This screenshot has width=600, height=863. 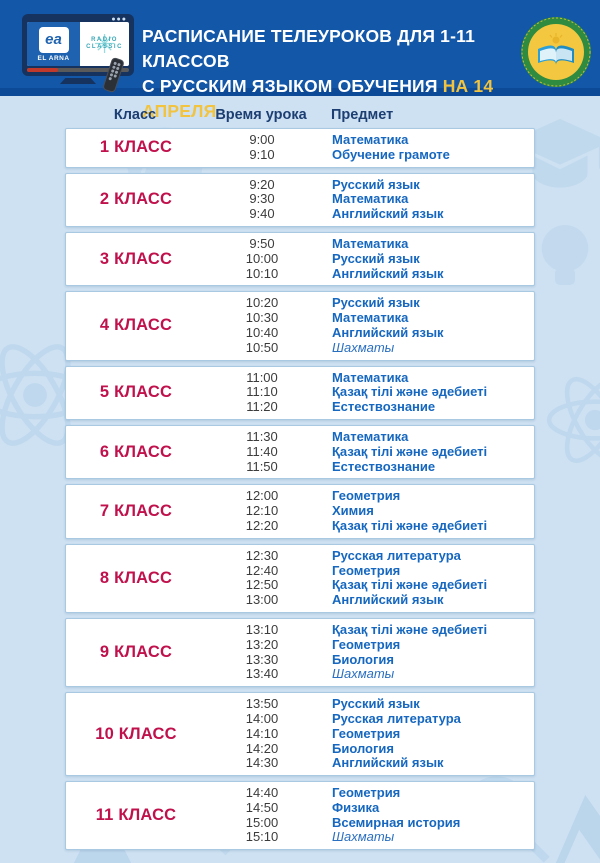 I want to click on el-arna-tv-logo: ●●● ea EL ARNA ✳ RADIO CLASSIC, so click(x=78, y=54).